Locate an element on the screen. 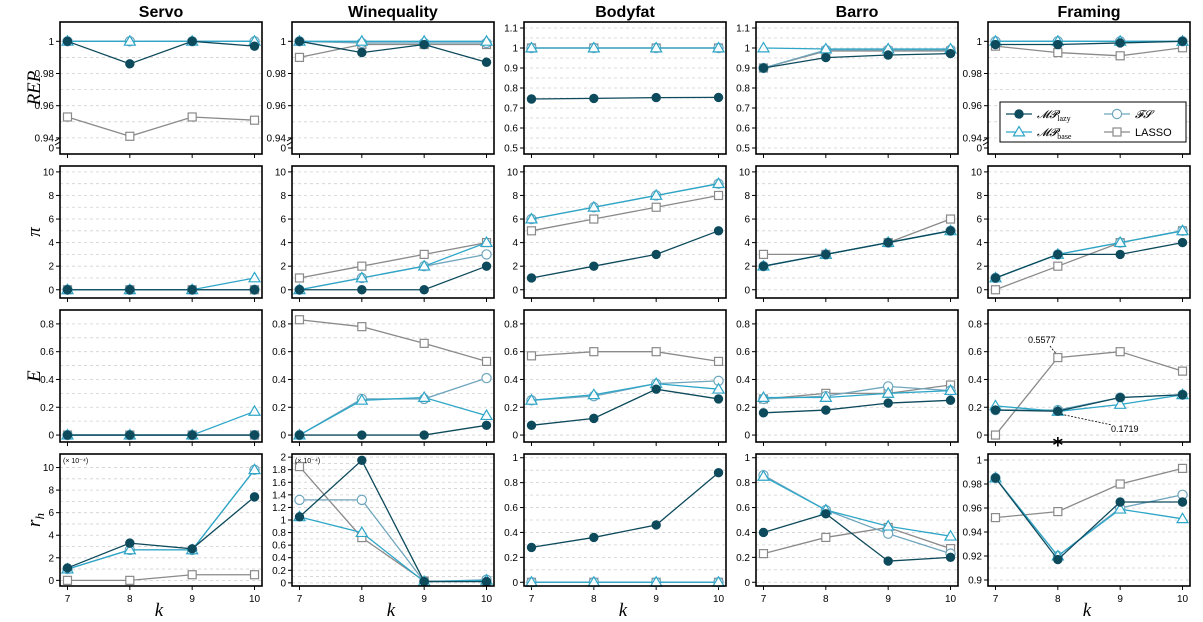  y-tick-label: 0.9 is located at coordinates (975, 581).